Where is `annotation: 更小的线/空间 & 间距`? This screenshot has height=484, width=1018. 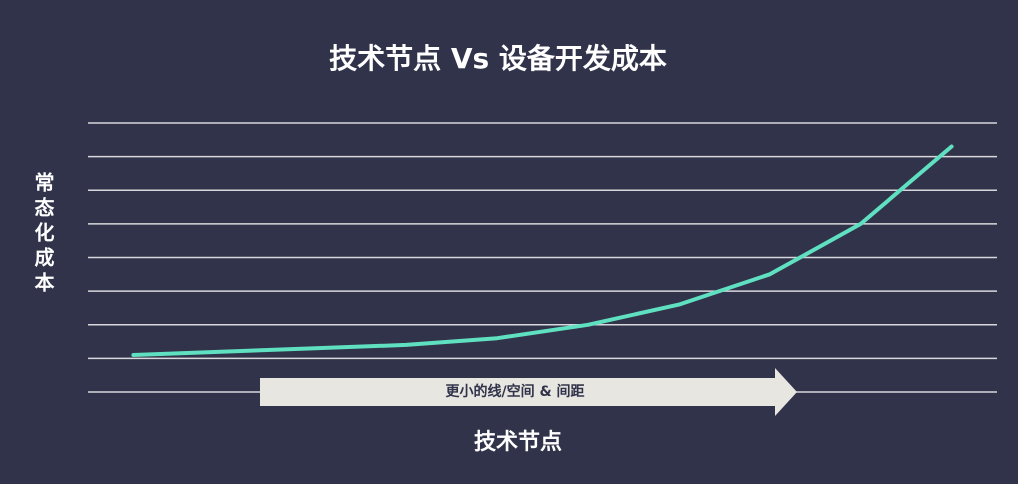 annotation: 更小的线/空间 & 间距 is located at coordinates (514, 391).